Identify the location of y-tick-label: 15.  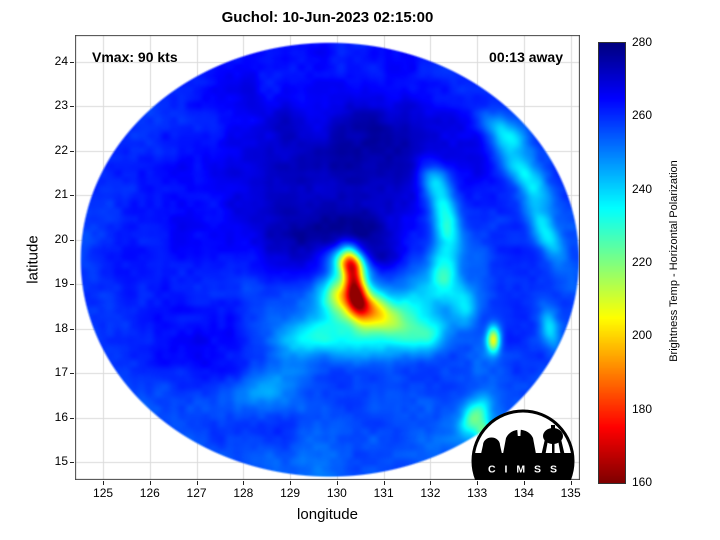
(61, 461).